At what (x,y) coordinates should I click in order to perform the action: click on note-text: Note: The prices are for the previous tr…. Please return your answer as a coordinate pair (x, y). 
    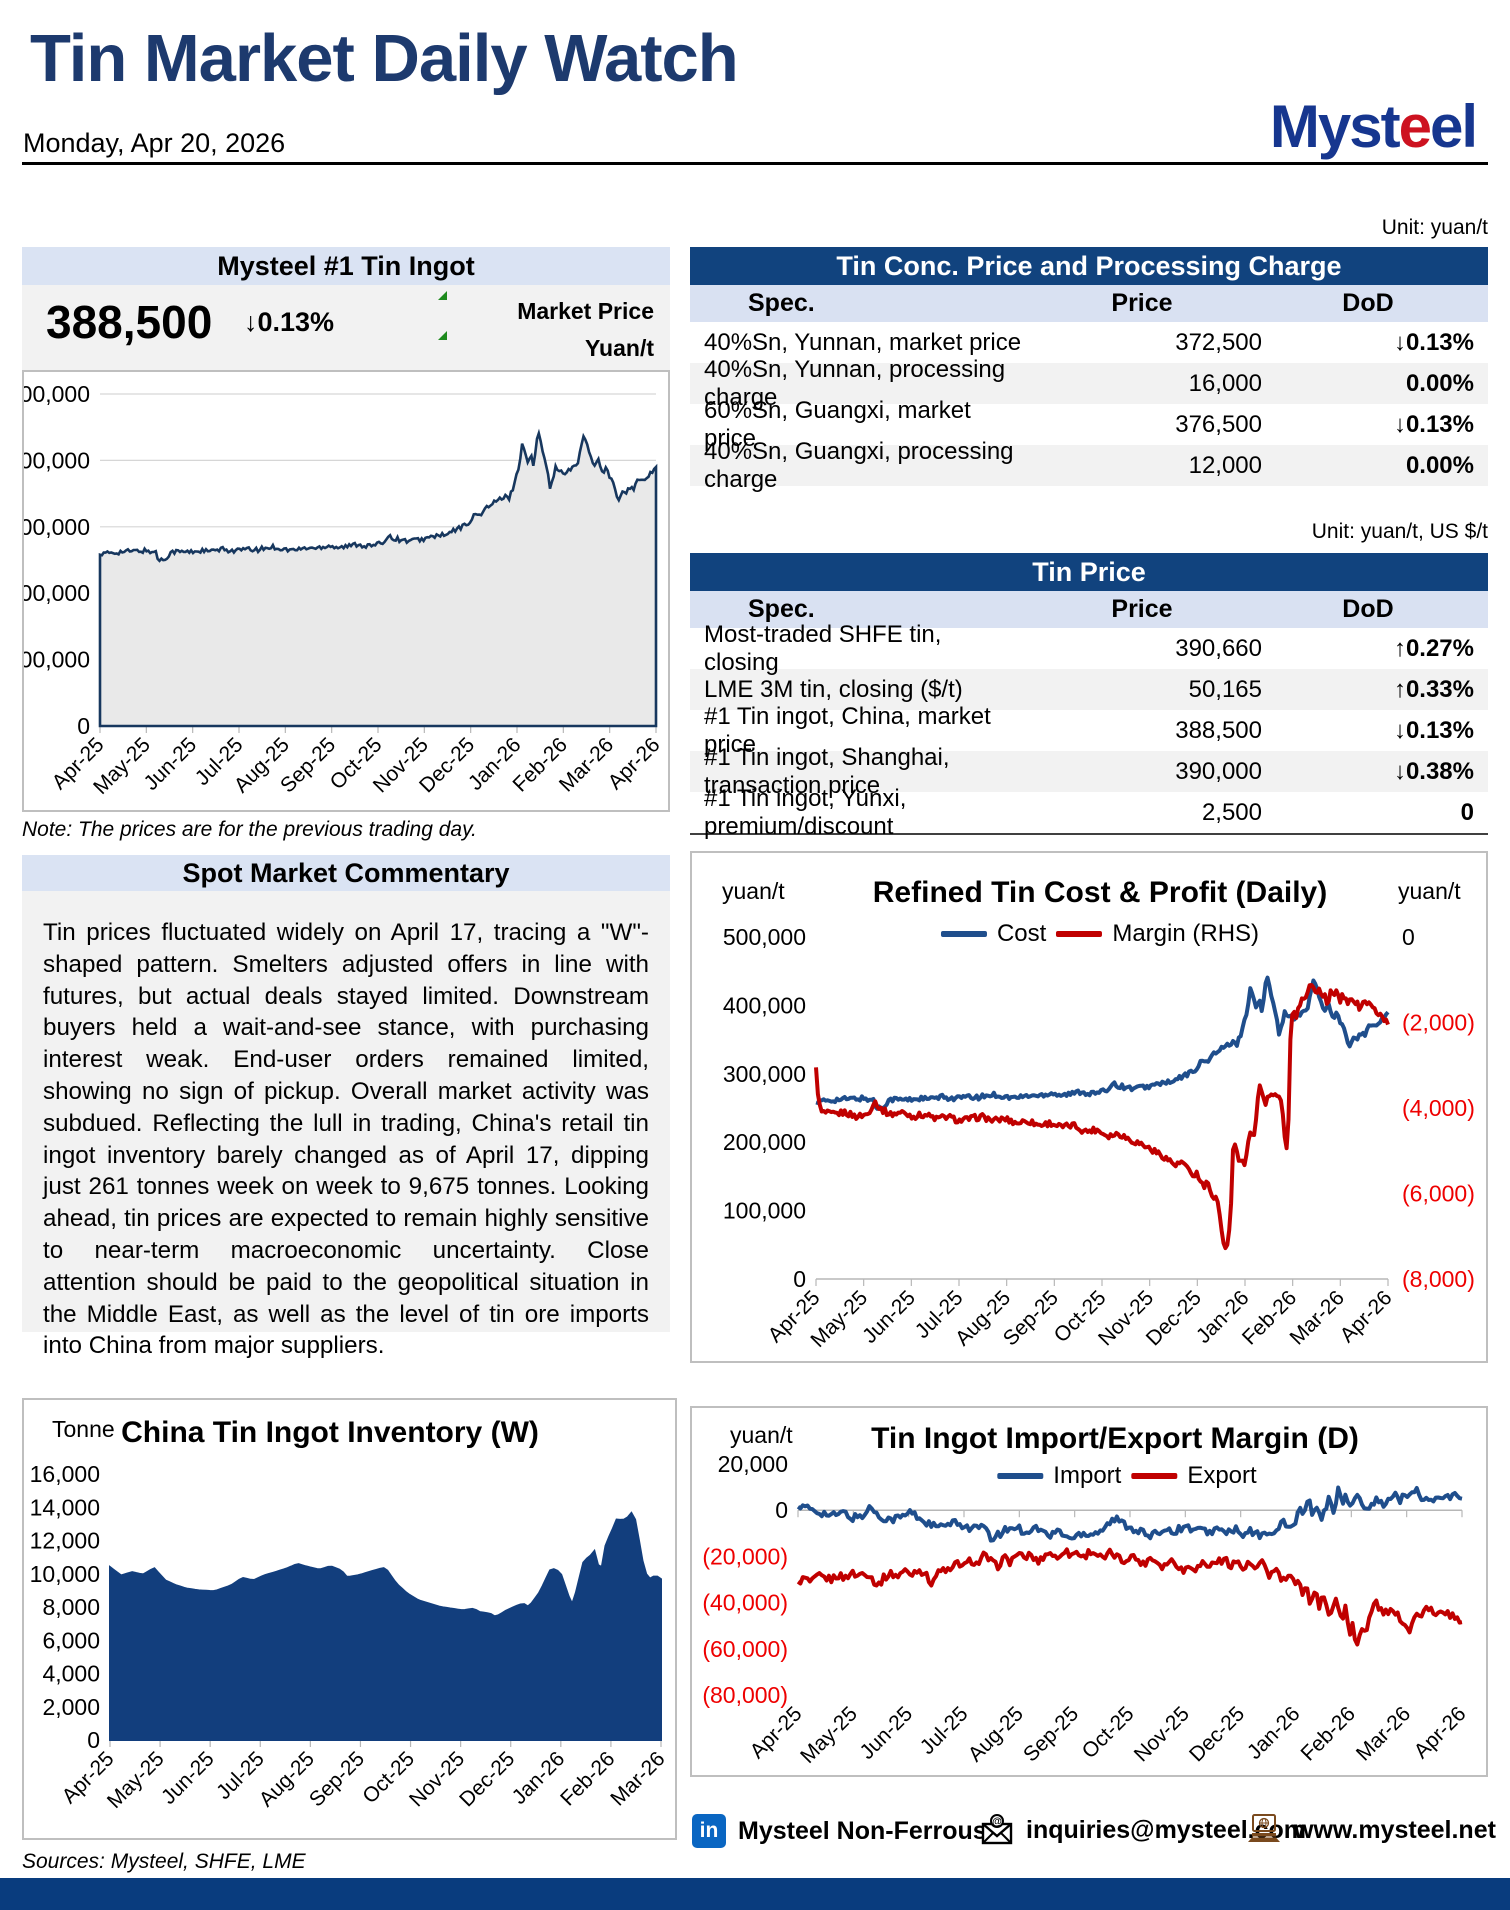
    Looking at the image, I should click on (249, 829).